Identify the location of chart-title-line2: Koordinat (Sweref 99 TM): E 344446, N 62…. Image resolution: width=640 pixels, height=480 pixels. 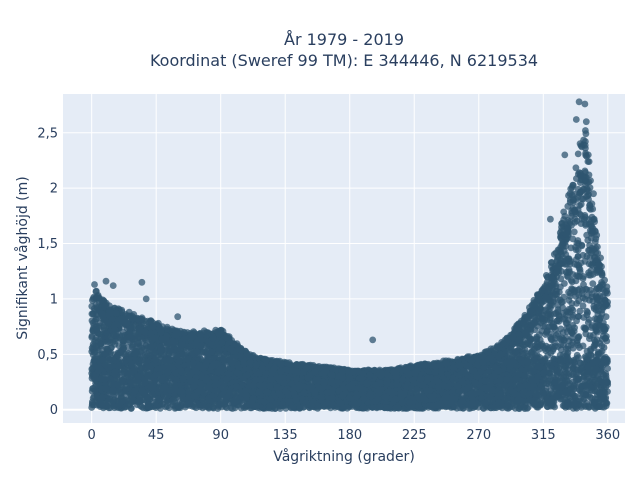
(344, 60).